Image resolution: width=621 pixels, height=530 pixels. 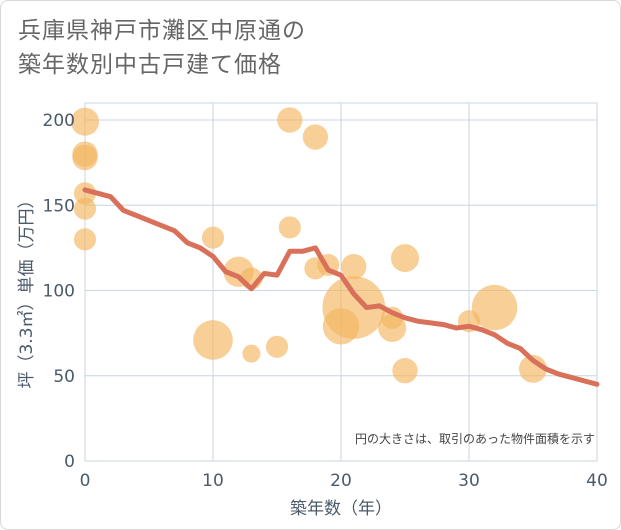 I want to click on y-tick-label: 100, so click(x=59, y=292).